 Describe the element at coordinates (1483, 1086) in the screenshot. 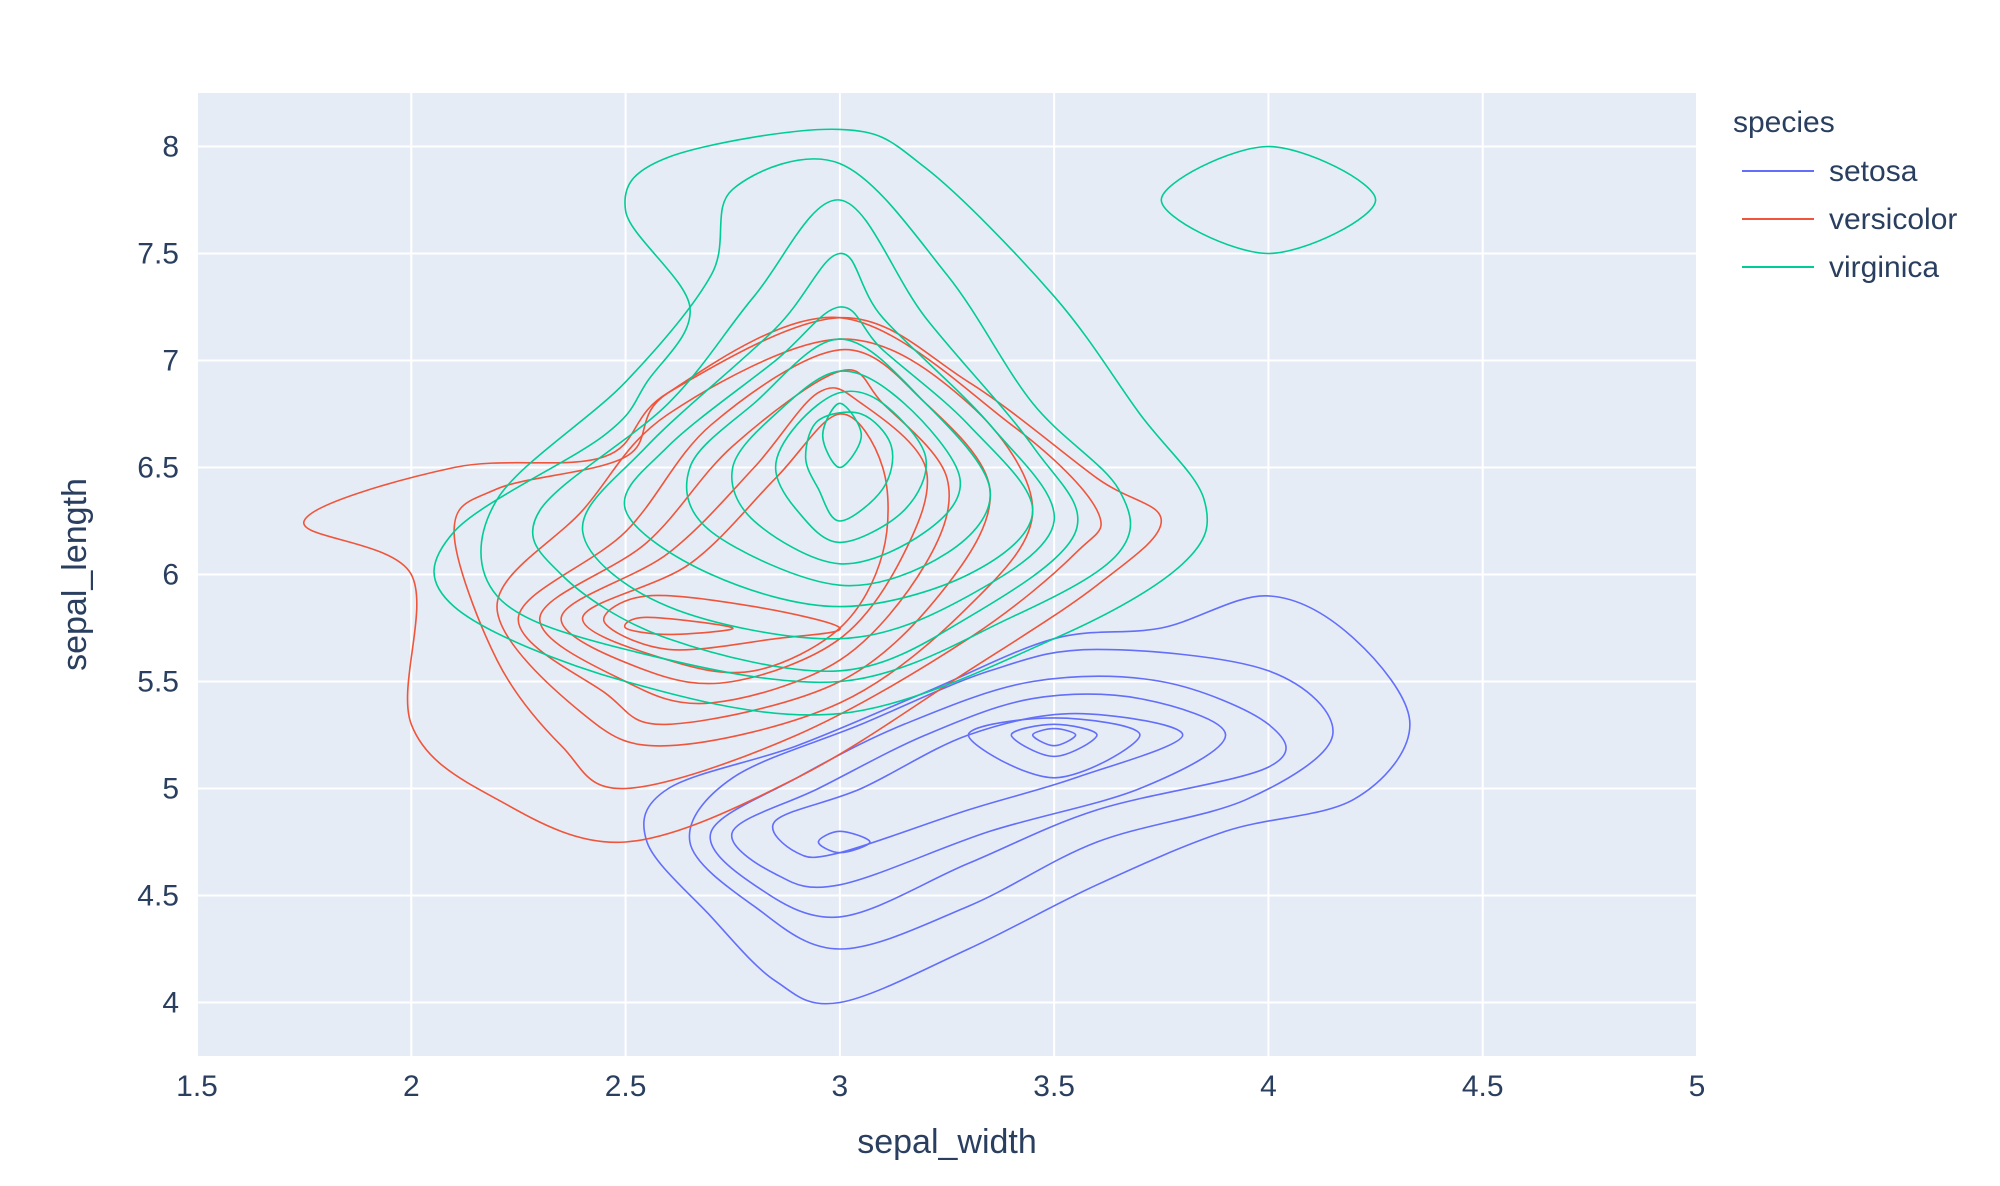

I see `x-tick-label: 4.5` at that location.